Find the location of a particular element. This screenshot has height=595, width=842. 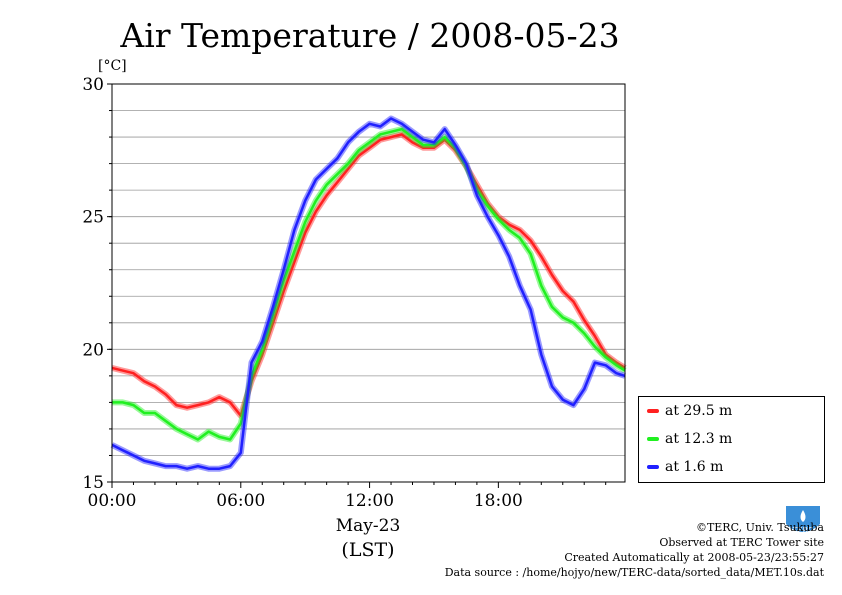

legend-item: at 29.5 m is located at coordinates (689, 411).